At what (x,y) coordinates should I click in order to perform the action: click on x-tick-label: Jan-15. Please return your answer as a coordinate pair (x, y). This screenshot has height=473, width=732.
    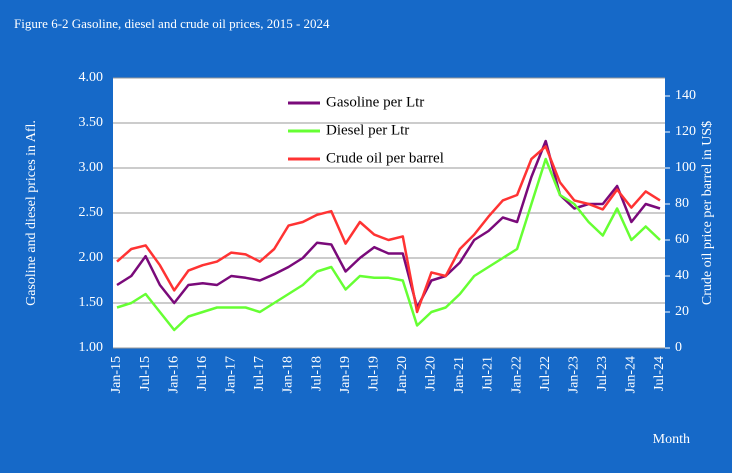
    Looking at the image, I should click on (116, 374).